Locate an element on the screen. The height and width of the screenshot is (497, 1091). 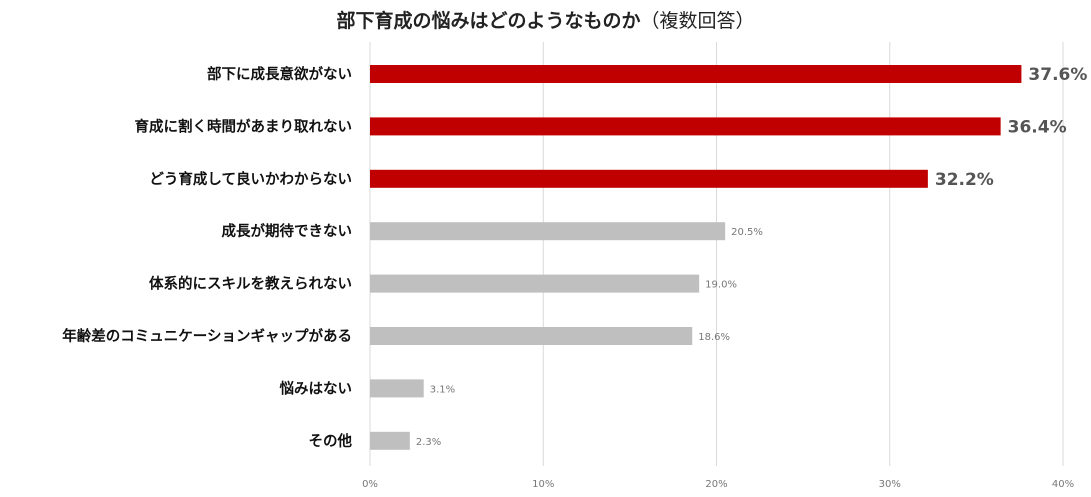
category-label: その他 is located at coordinates (331, 441).